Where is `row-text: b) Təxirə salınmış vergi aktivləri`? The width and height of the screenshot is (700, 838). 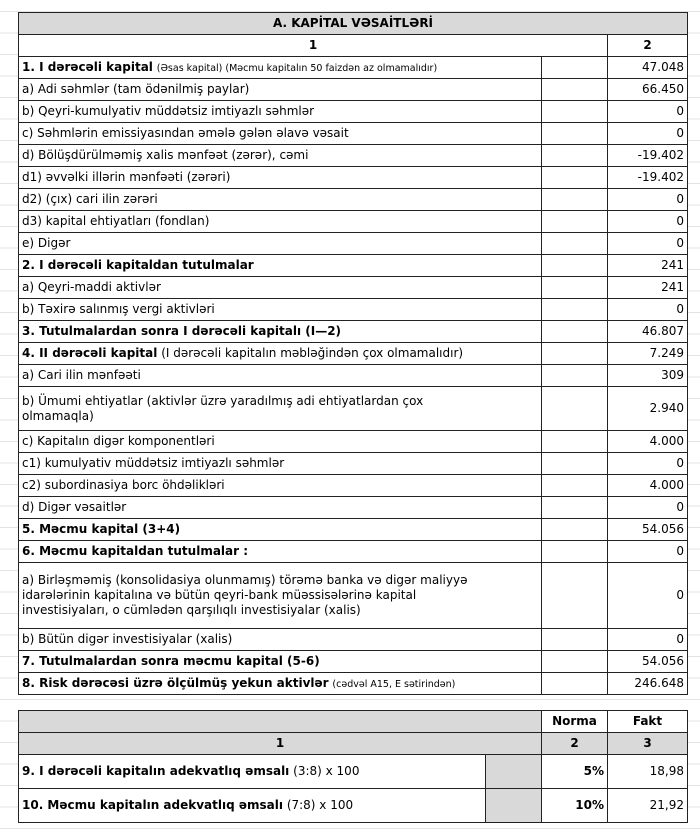 row-text: b) Təxirə salınmış vergi aktivləri is located at coordinates (118, 309).